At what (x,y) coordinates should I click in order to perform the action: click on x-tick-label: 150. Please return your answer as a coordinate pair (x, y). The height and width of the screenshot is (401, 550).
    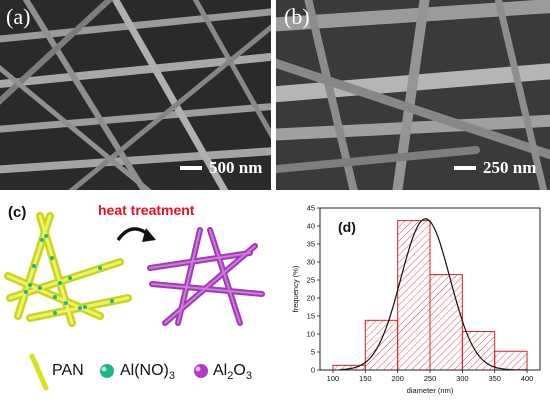
    Looking at the image, I should click on (365, 378).